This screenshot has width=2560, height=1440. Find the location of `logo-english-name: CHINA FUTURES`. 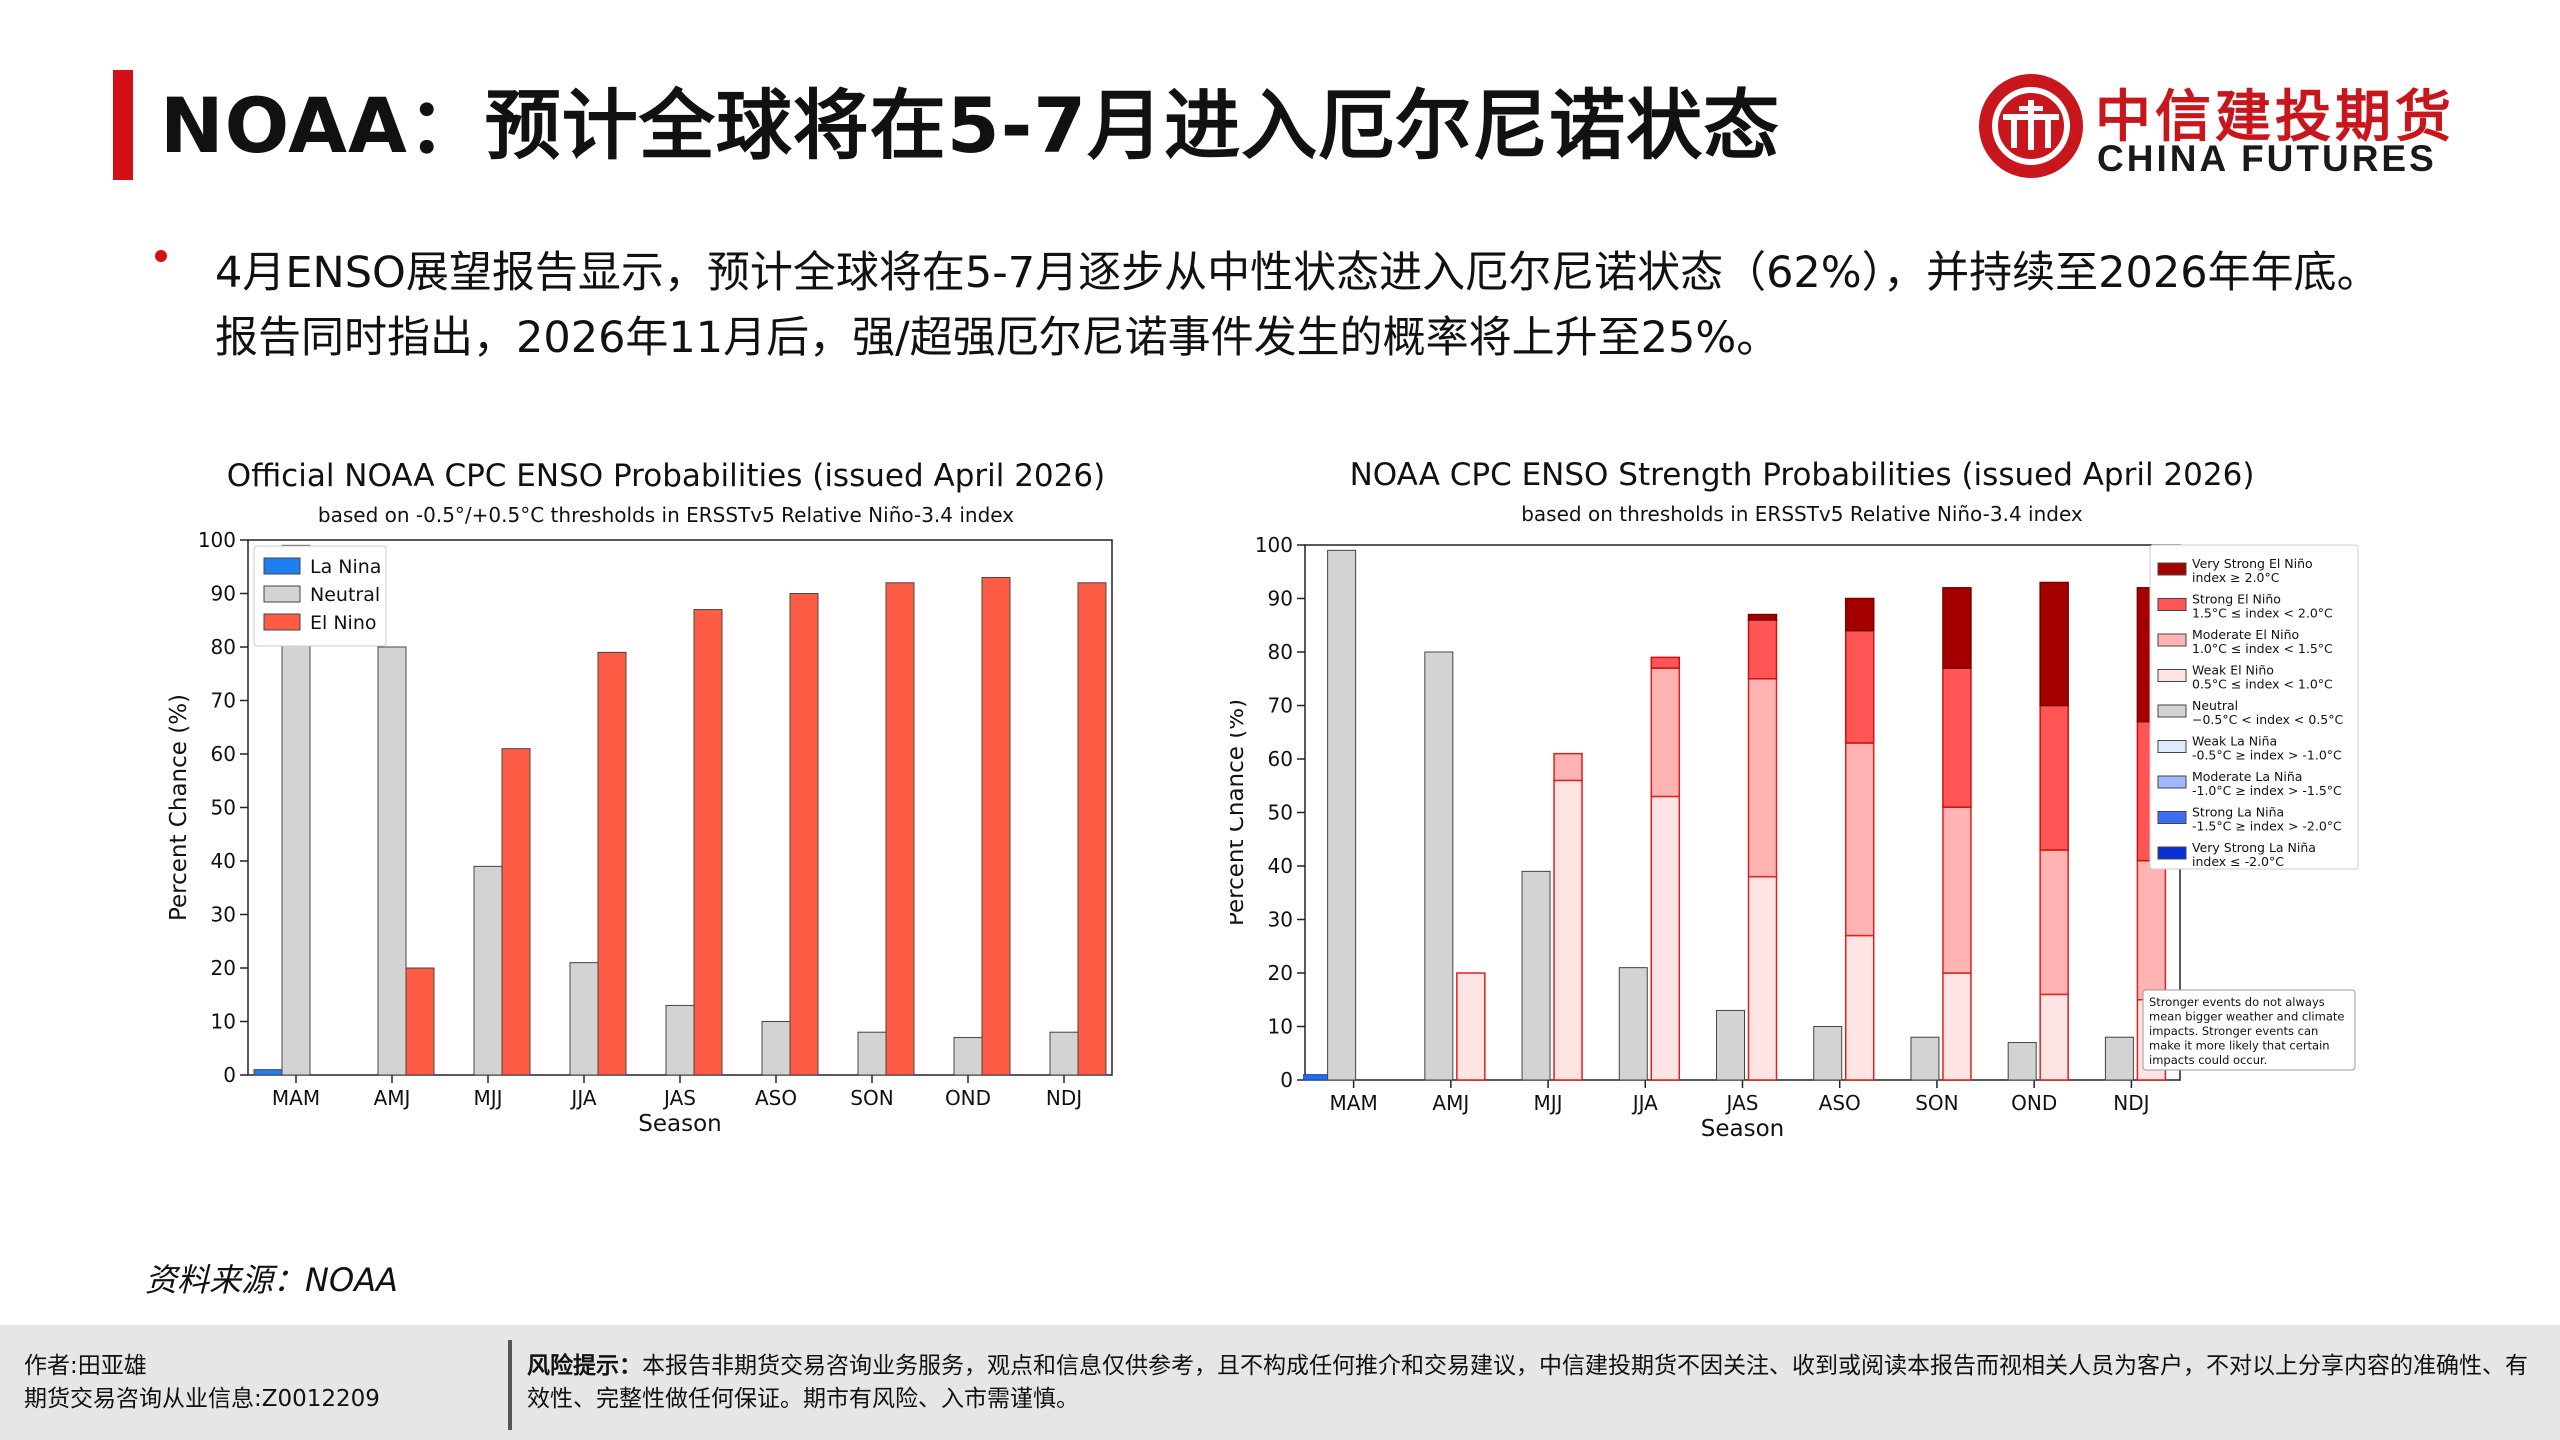

logo-english-name: CHINA FUTURES is located at coordinates (2267, 158).